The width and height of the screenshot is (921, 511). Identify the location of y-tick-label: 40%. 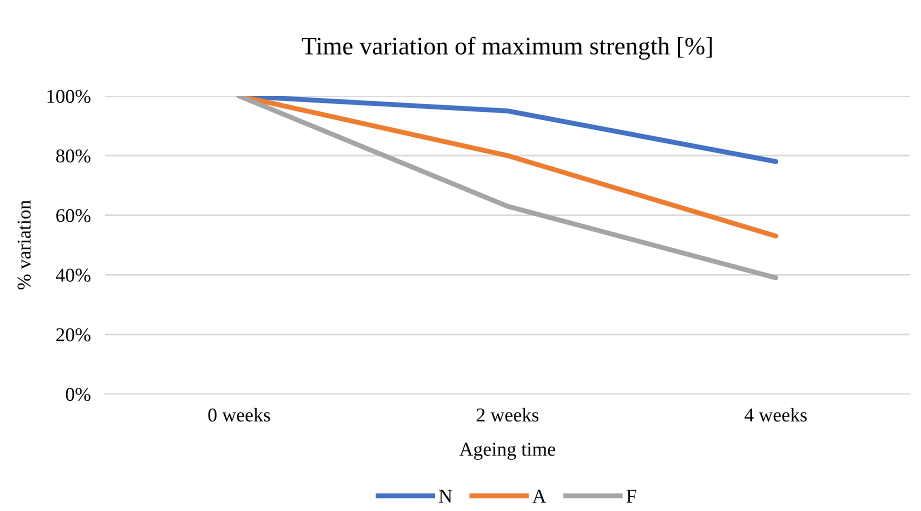
(73, 275).